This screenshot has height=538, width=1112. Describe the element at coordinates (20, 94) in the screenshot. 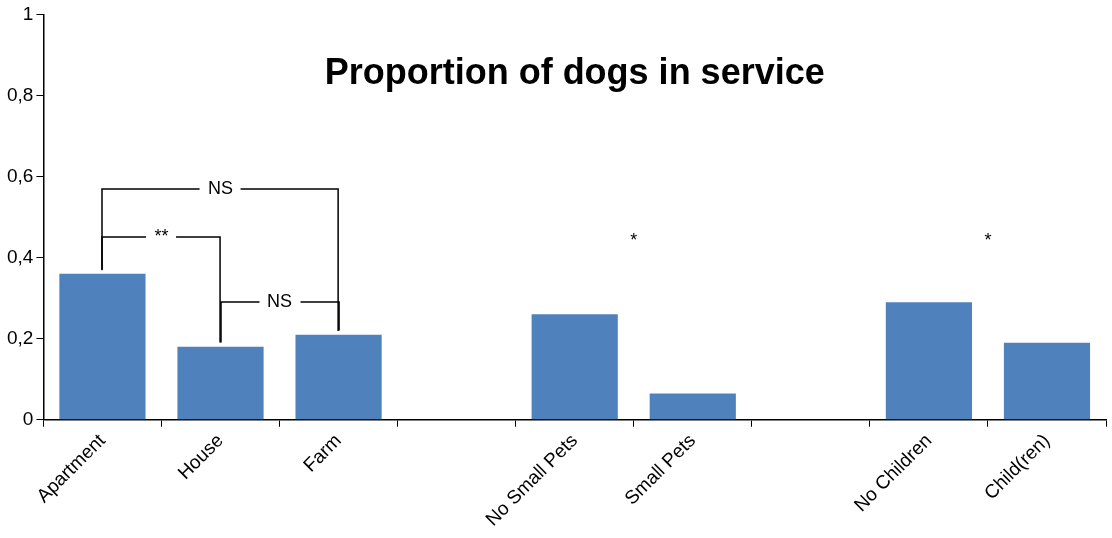

I see `y-tick-label: 0,8` at that location.